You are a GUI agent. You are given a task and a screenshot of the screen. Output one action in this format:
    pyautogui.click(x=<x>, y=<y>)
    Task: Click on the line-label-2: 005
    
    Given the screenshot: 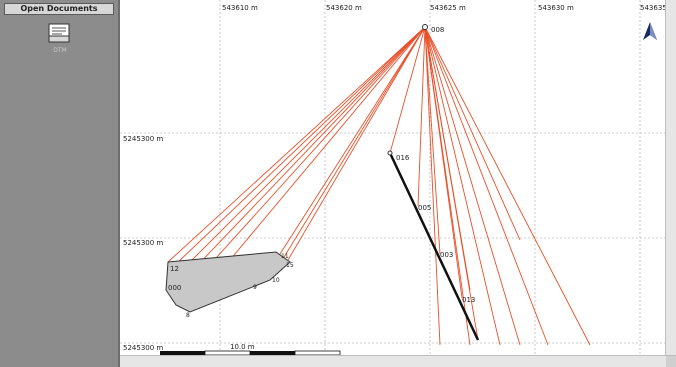 What is the action you would take?
    pyautogui.click(x=424, y=208)
    